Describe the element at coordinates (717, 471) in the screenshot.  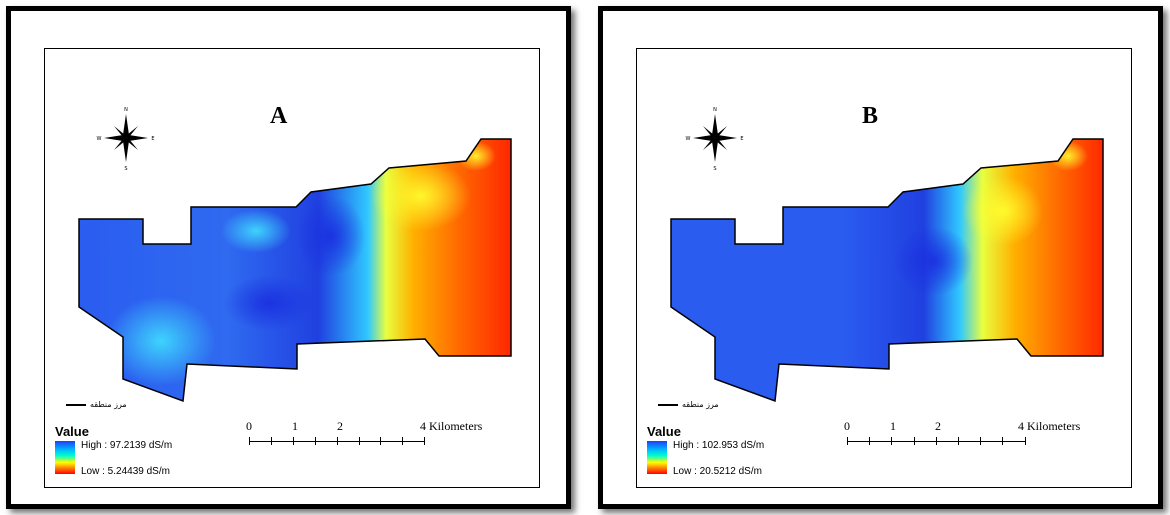
I see `legend-low-label: Low : 20.5212 dS/m` at that location.